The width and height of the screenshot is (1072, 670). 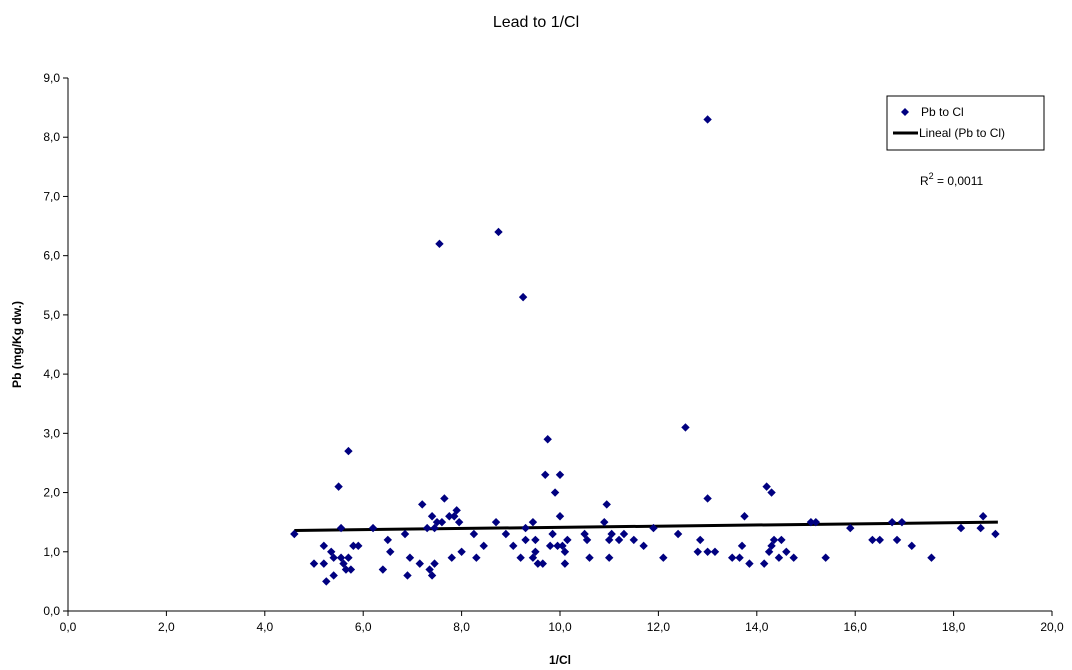 What do you see at coordinates (68, 627) in the screenshot?
I see `x-tick-label: 0,0` at bounding box center [68, 627].